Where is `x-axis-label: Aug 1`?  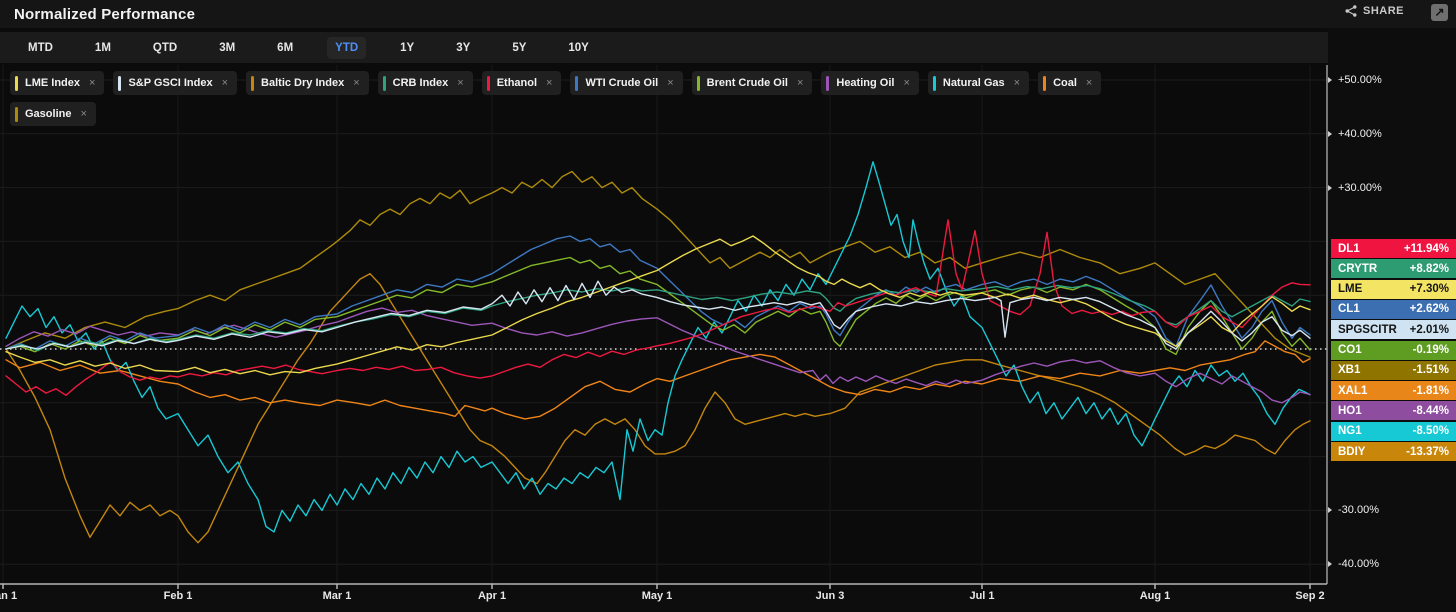
x-axis-label: Aug 1 is located at coordinates (1155, 596).